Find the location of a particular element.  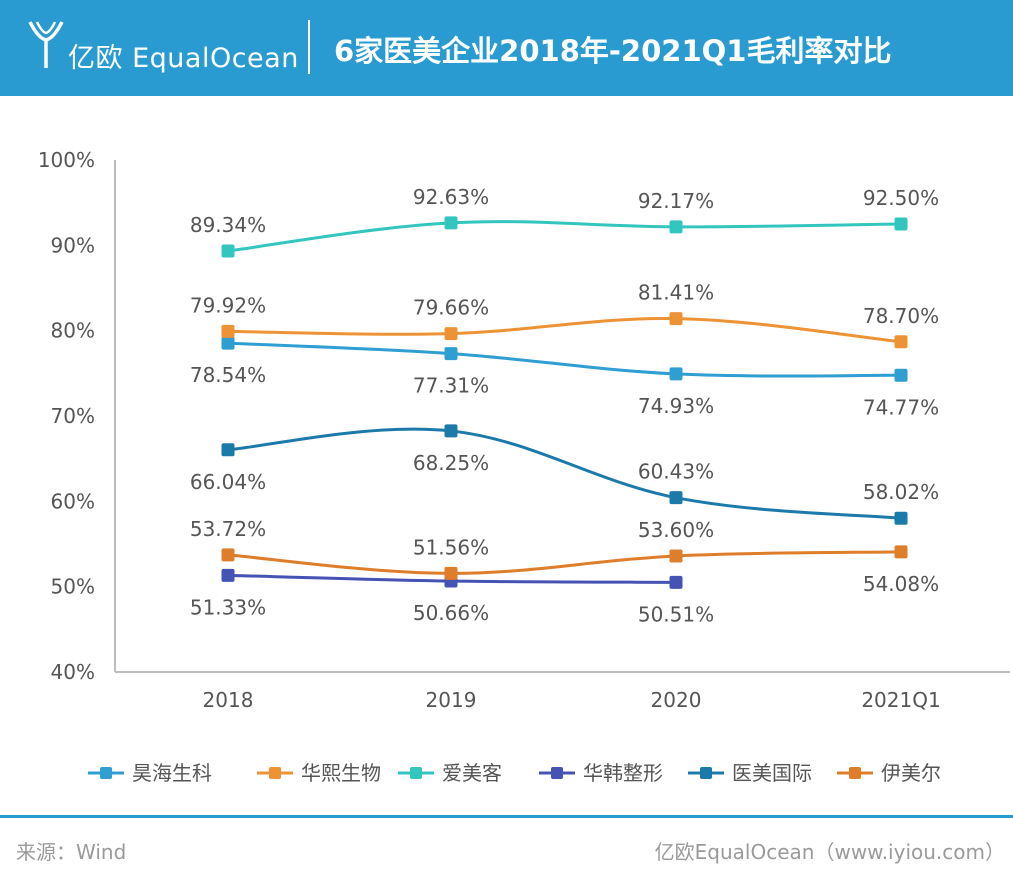

y-tick-label: 40% is located at coordinates (73, 672).